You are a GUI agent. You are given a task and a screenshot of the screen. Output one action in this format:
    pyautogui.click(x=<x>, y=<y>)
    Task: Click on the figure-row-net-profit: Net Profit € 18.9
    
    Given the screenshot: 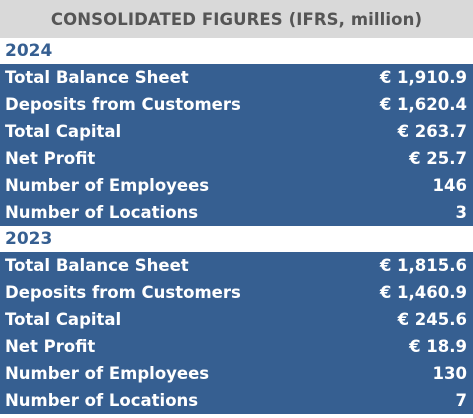 What is the action you would take?
    pyautogui.click(x=236, y=346)
    